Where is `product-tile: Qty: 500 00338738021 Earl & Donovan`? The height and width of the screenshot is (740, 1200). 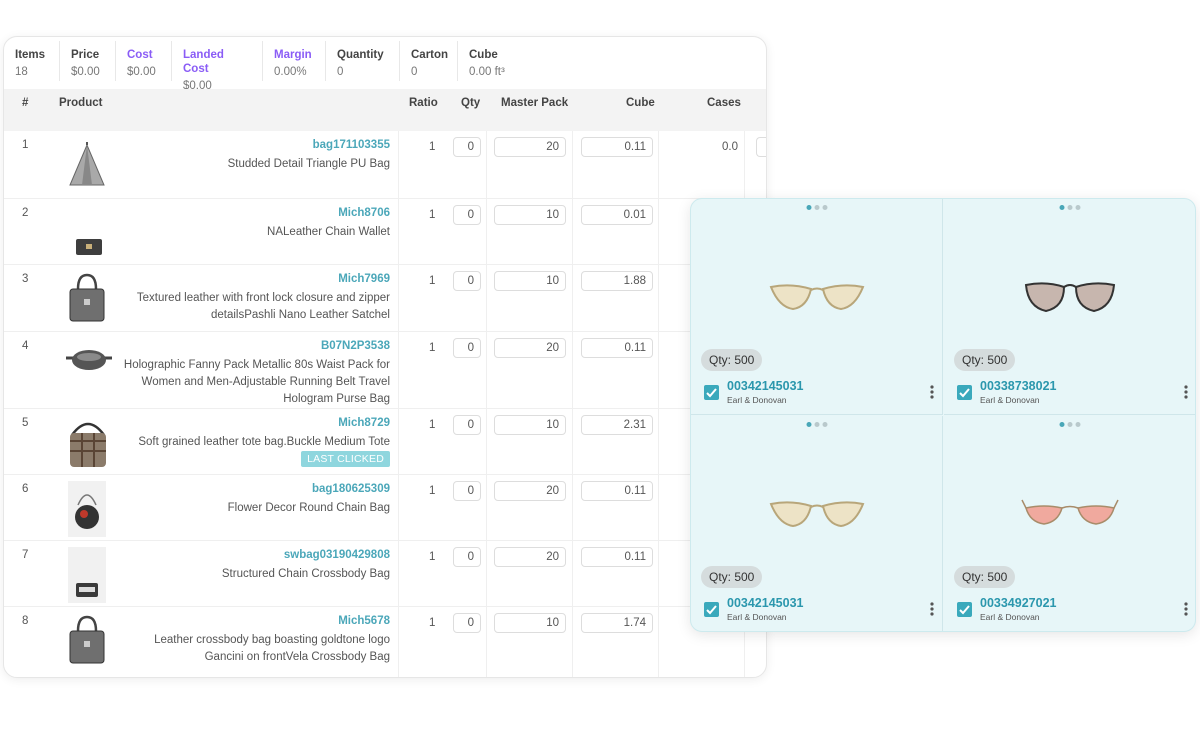
product-tile: Qty: 500 00338738021 Earl & Donovan is located at coordinates (1069, 307).